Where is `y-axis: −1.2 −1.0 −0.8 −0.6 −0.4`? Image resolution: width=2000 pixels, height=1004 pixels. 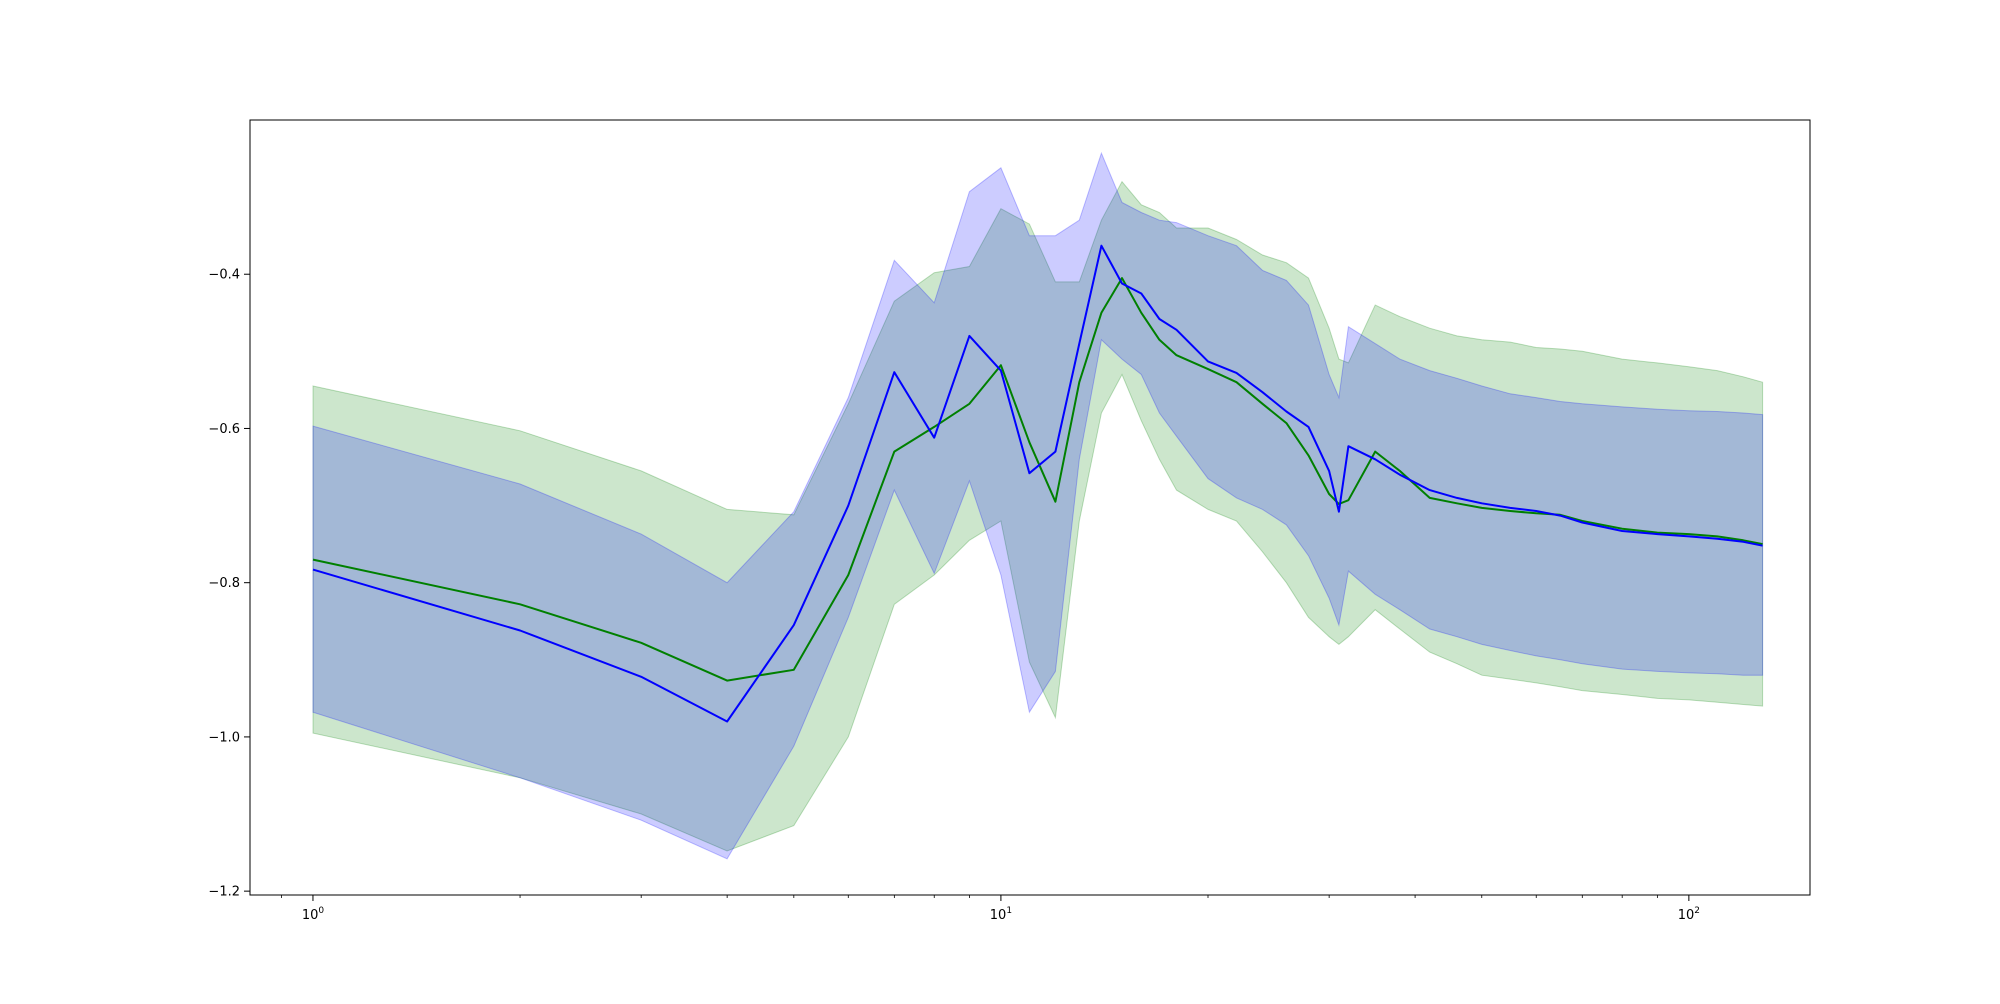
y-axis: −1.2 −1.0 −0.8 −0.6 −0.4 is located at coordinates (229, 584).